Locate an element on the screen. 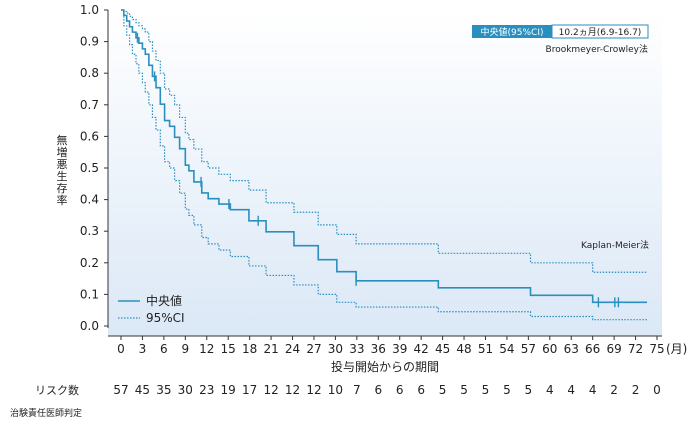 The height and width of the screenshot is (422, 700). x-unit-label: (月) is located at coordinates (676, 349).